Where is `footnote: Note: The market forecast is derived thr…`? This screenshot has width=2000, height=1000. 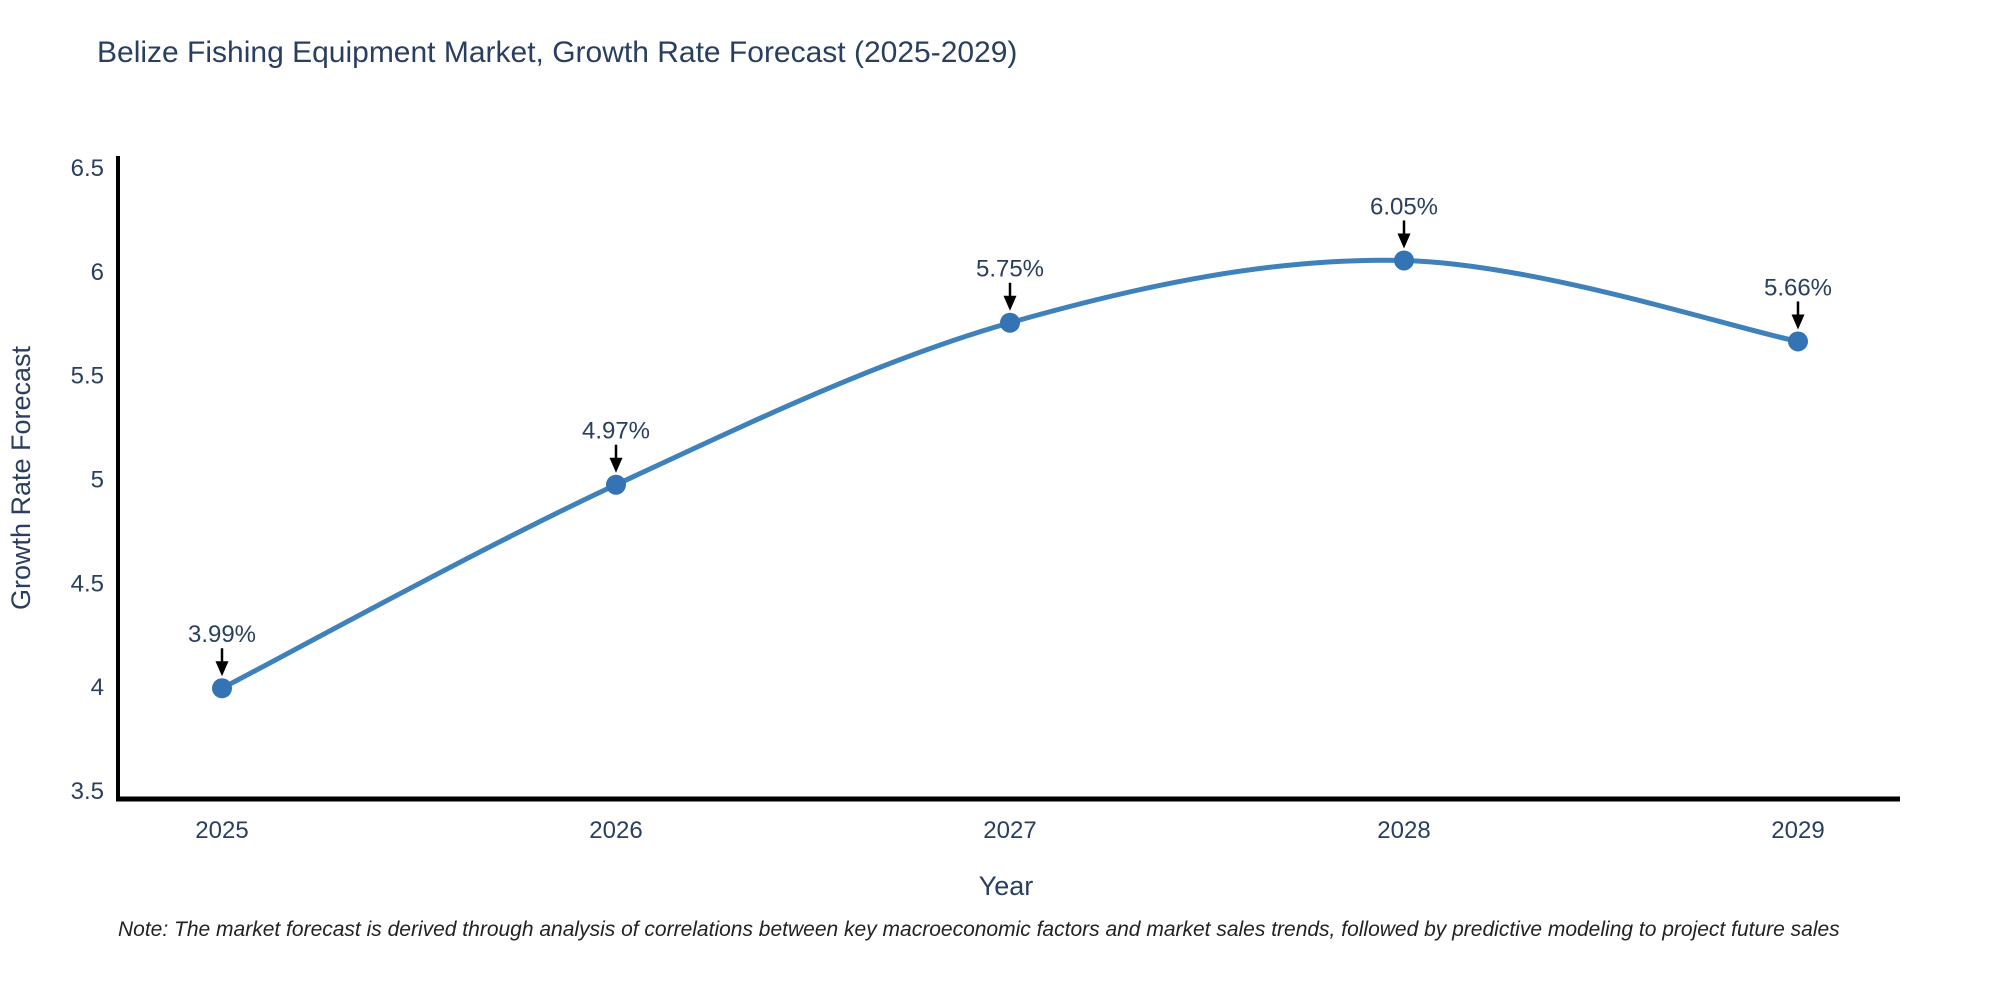 footnote: Note: The market forecast is derived thr… is located at coordinates (979, 929).